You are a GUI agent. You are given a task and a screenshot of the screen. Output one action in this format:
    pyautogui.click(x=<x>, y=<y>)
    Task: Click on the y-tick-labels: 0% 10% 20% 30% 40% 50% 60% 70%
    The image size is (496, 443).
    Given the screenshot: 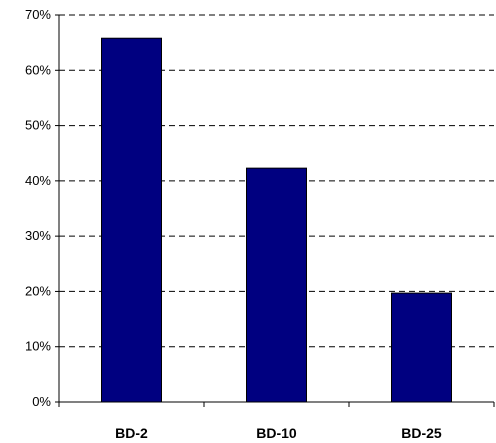 What is the action you would take?
    pyautogui.click(x=38, y=208)
    